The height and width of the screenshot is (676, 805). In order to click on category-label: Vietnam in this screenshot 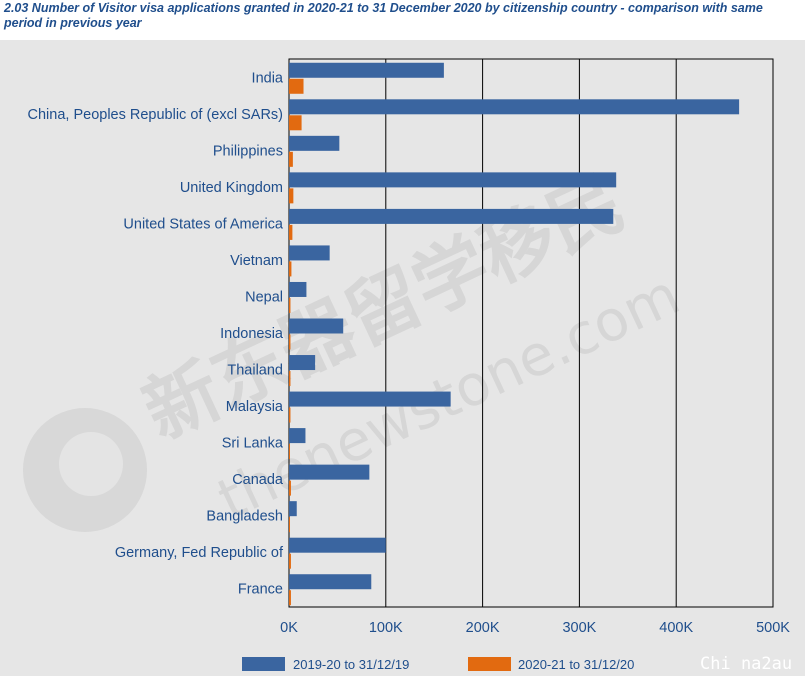, I will do `click(256, 261)`.